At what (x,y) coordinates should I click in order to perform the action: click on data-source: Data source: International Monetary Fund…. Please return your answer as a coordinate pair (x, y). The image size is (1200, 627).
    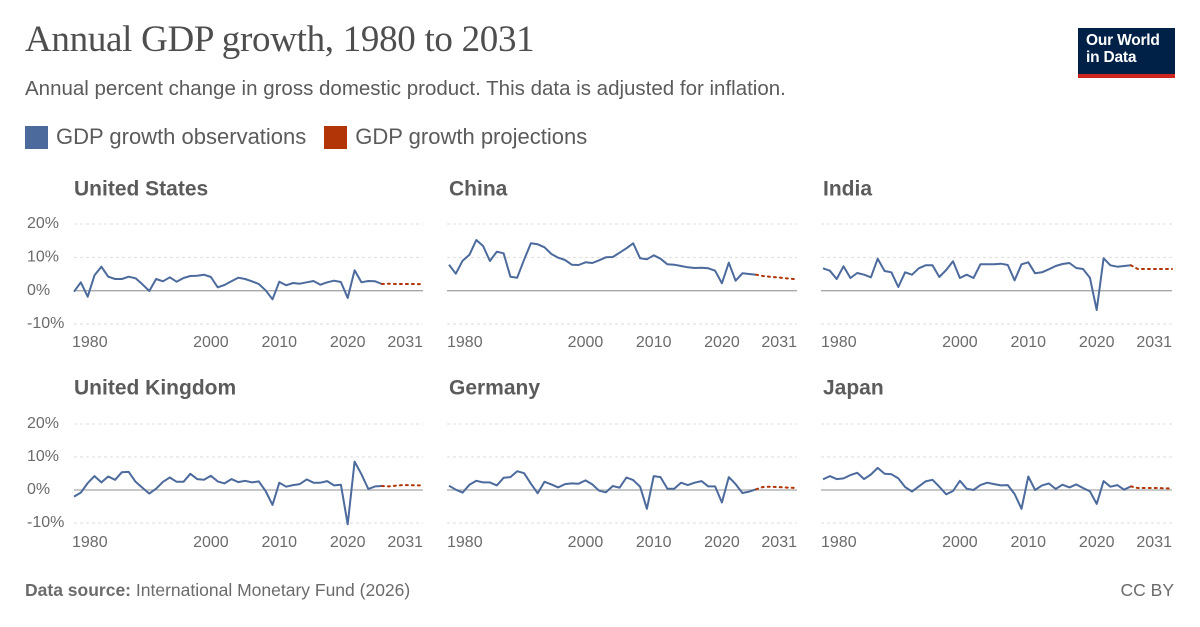
    Looking at the image, I should click on (217, 590).